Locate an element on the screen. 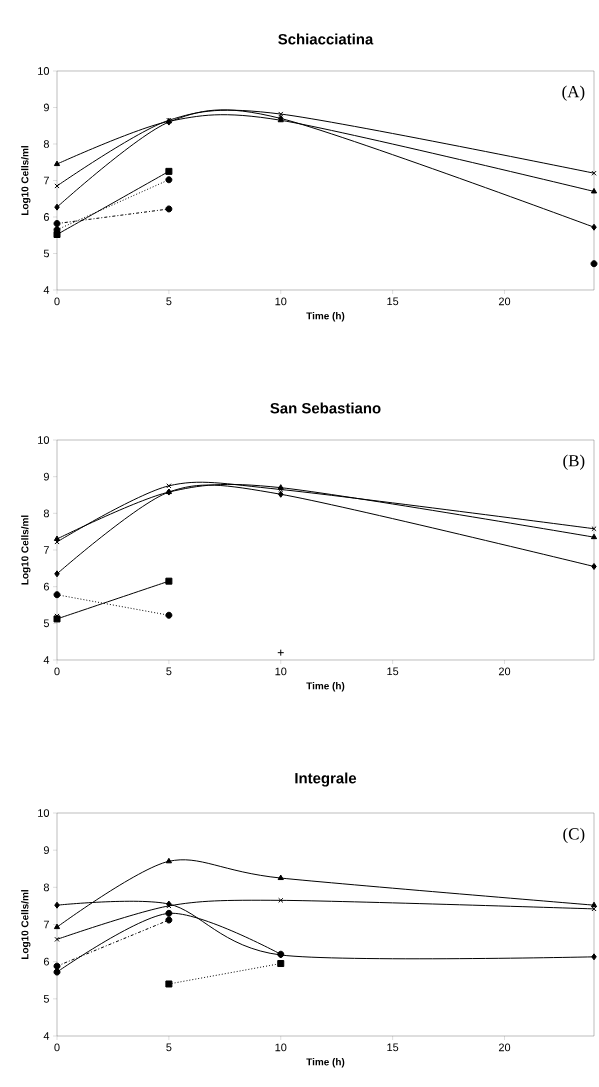 The height and width of the screenshot is (1087, 599). chart-title: Schiacciatina is located at coordinates (326, 39).